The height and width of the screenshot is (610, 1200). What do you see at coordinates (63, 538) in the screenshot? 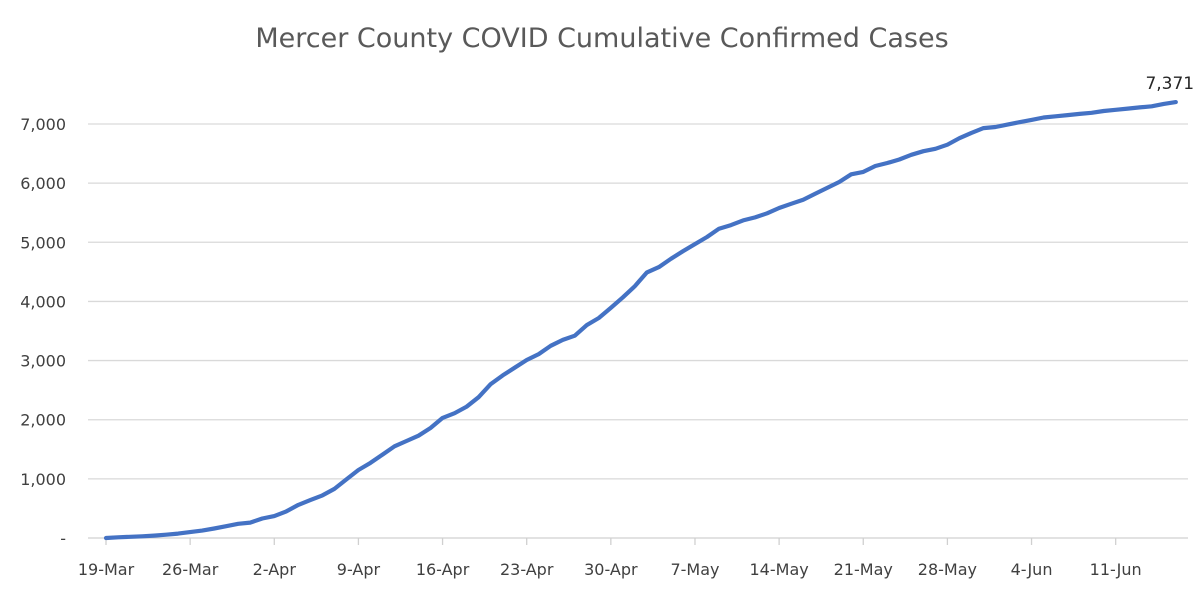
I see `y-tick-label: -` at bounding box center [63, 538].